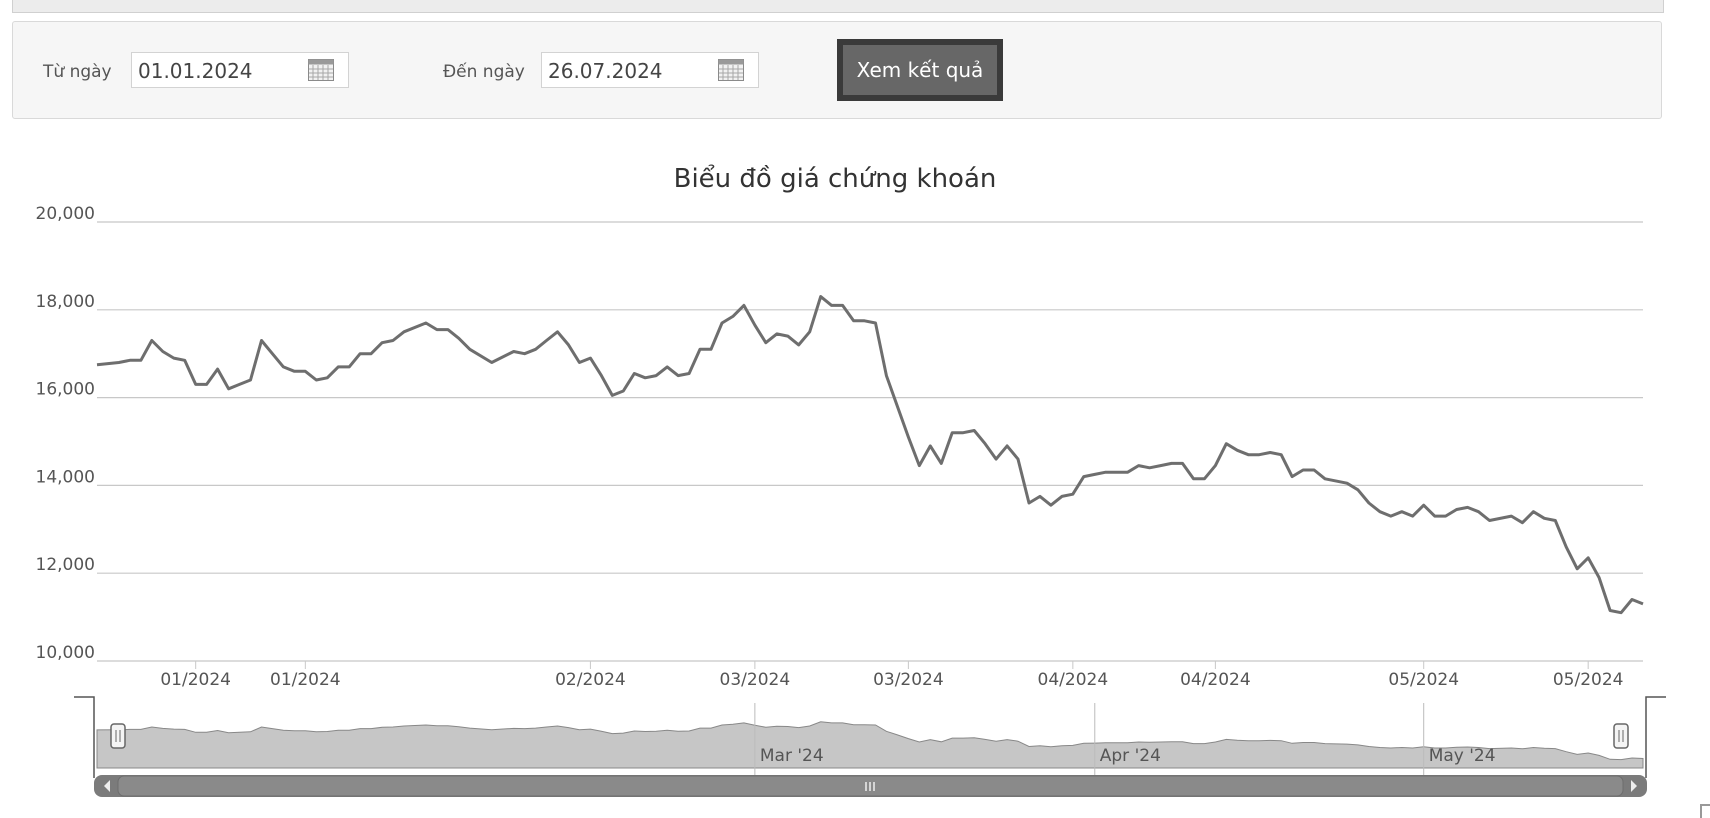 Image resolution: width=1710 pixels, height=818 pixels. I want to click on view-results-button: Xem kết quả, so click(920, 70).